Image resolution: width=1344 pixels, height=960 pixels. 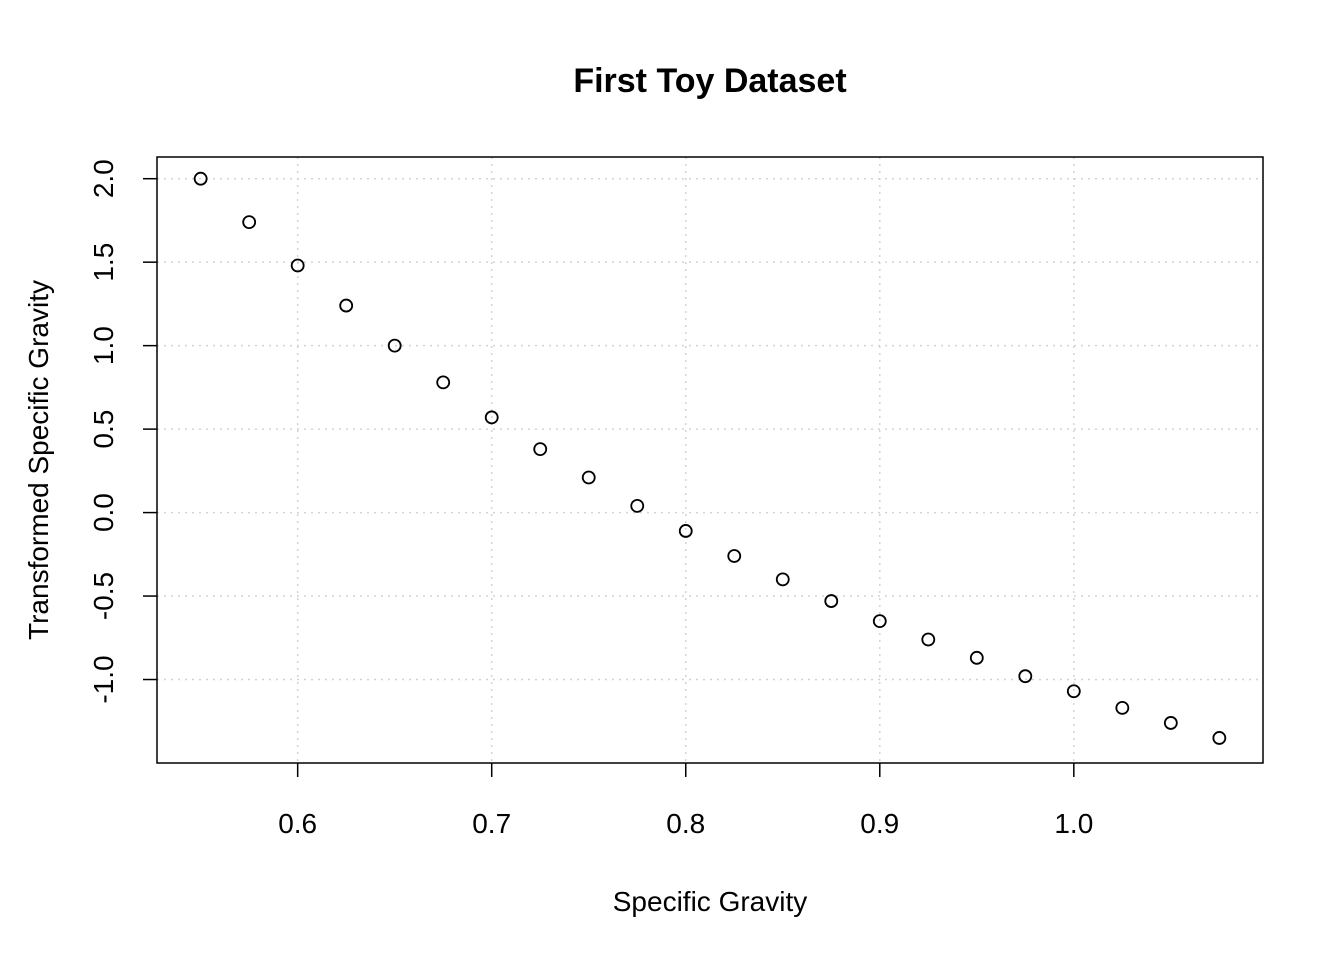 What do you see at coordinates (685, 801) in the screenshot?
I see `x-axis: 0.6 0.7 0.8 0.9 1.0` at bounding box center [685, 801].